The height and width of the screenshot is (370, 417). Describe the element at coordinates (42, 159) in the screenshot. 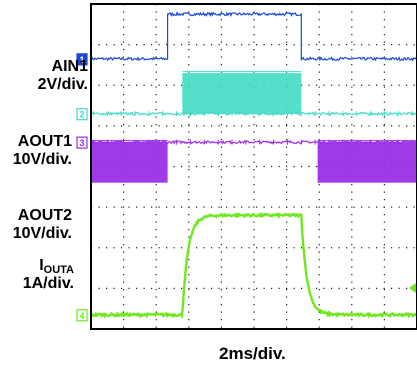

I see `ch2-scale: 10V/div.` at that location.